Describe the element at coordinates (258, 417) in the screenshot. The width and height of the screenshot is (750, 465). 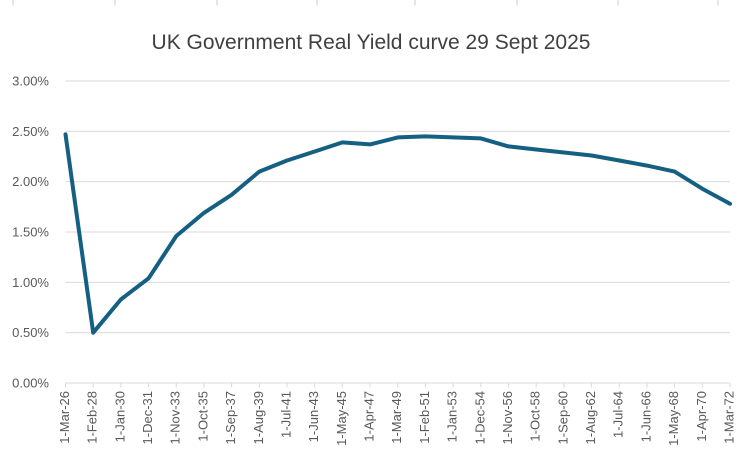
I see `x-axis-label: 1-Aug-39` at that location.